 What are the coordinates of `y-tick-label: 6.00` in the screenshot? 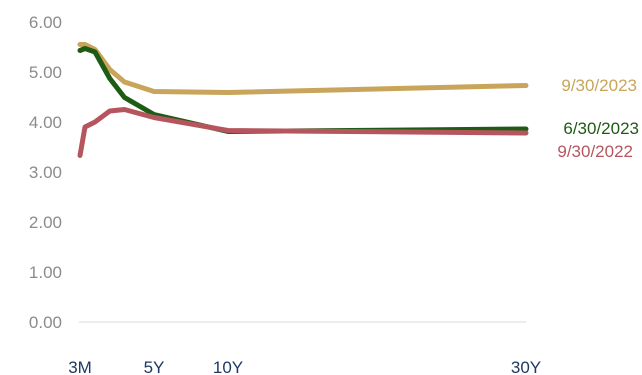 It's located at (45, 22).